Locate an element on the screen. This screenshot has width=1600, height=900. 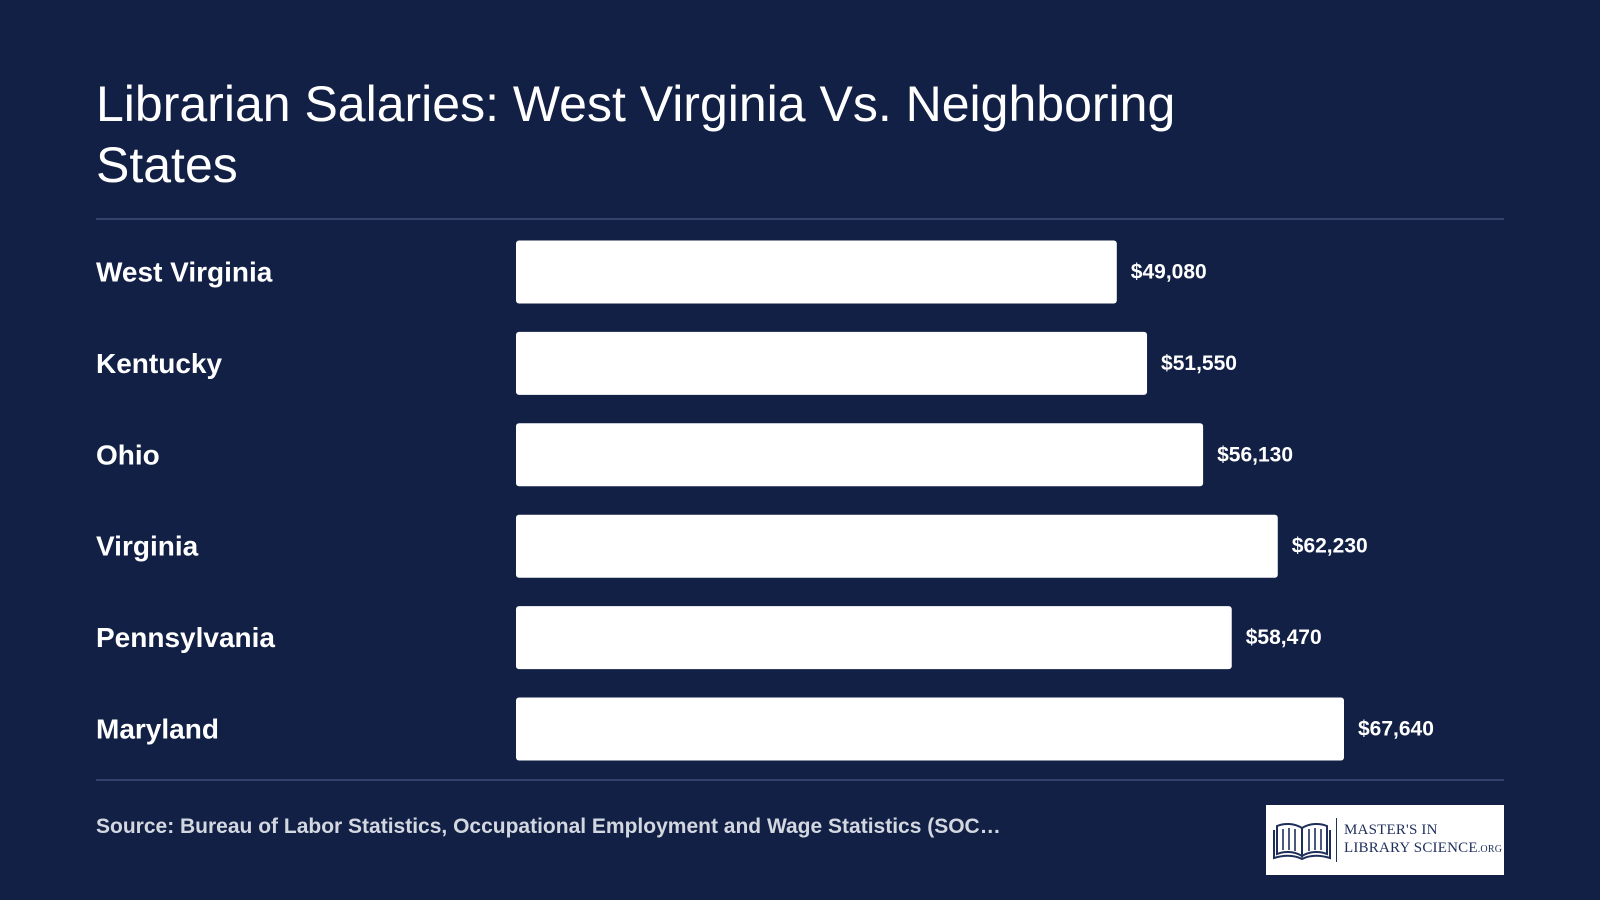
logo-separator is located at coordinates (1336, 840).